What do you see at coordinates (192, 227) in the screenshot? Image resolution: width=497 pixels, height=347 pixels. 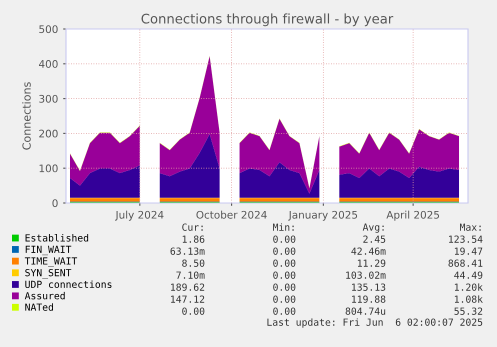 I see `text: Cur:` at bounding box center [192, 227].